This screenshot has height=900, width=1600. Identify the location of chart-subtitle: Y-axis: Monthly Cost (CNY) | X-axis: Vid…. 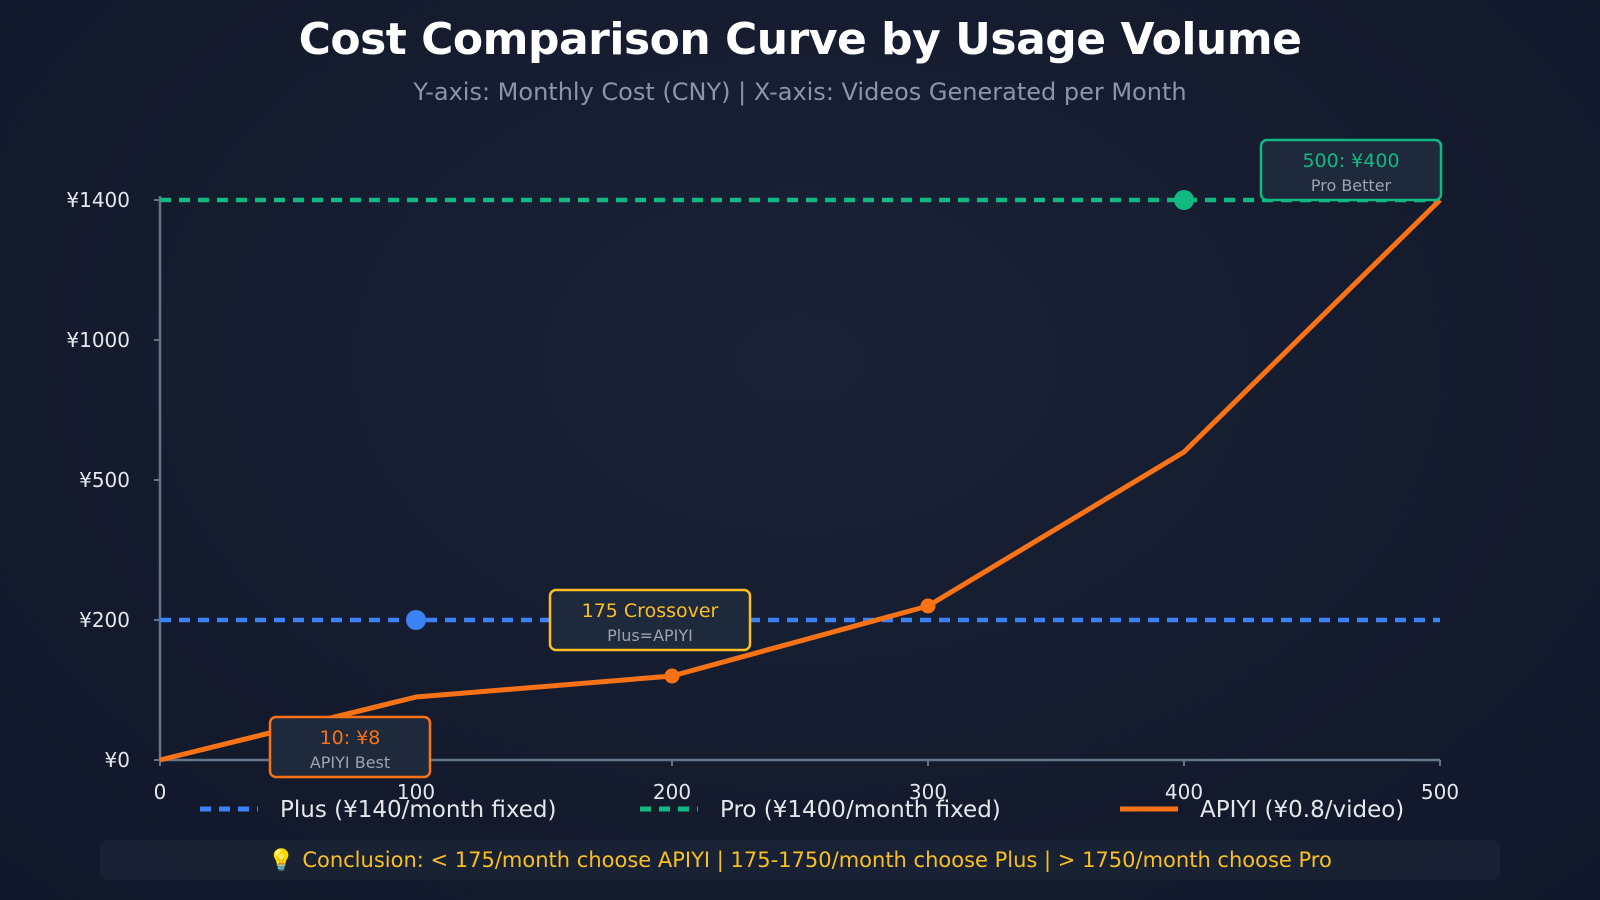
(800, 92).